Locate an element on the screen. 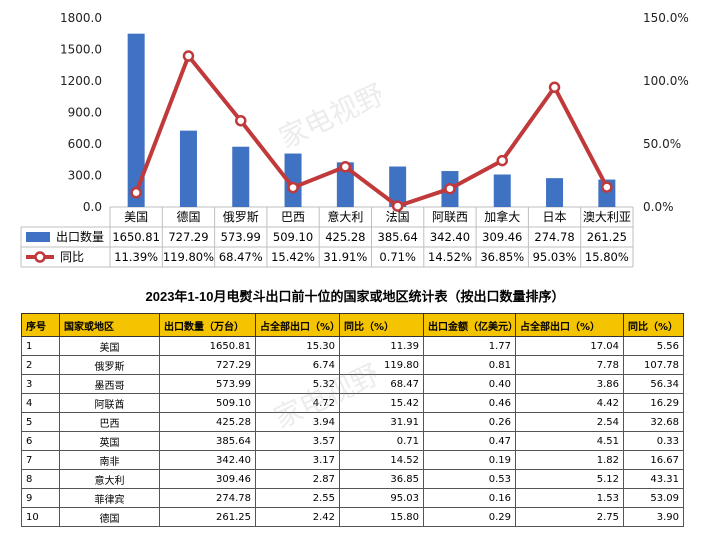 The width and height of the screenshot is (710, 551). y-right-tick-label: 100.0% is located at coordinates (666, 81).